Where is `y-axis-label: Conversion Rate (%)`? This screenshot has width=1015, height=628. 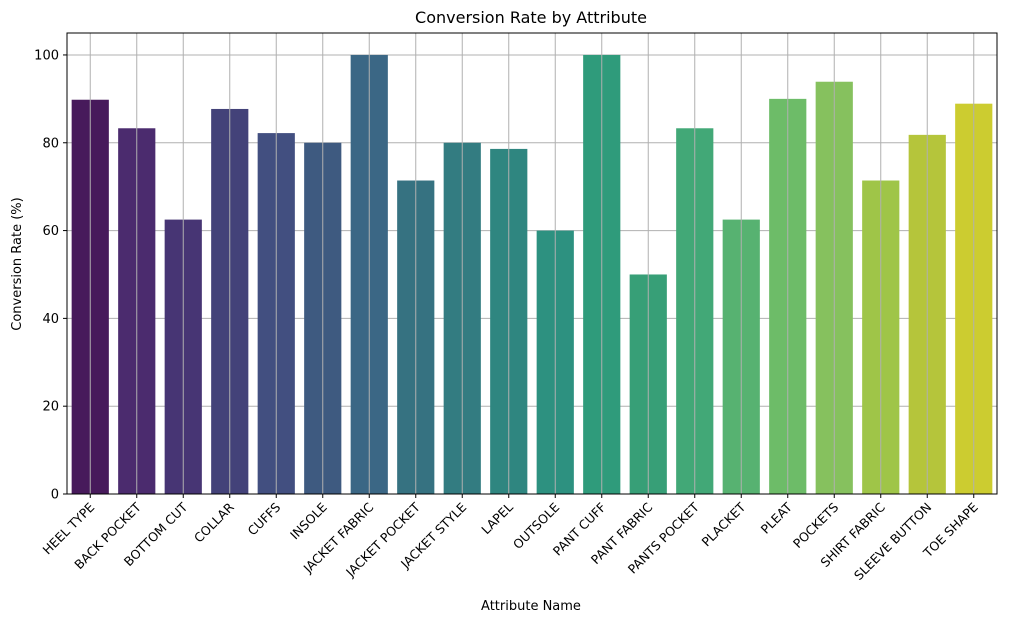
y-axis-label: Conversion Rate (%) is located at coordinates (17, 263).